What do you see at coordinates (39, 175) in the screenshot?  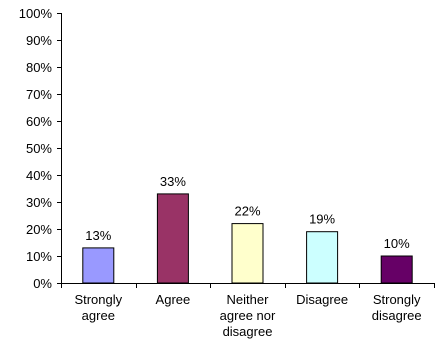 I see `y-tick-label: 40%` at bounding box center [39, 175].